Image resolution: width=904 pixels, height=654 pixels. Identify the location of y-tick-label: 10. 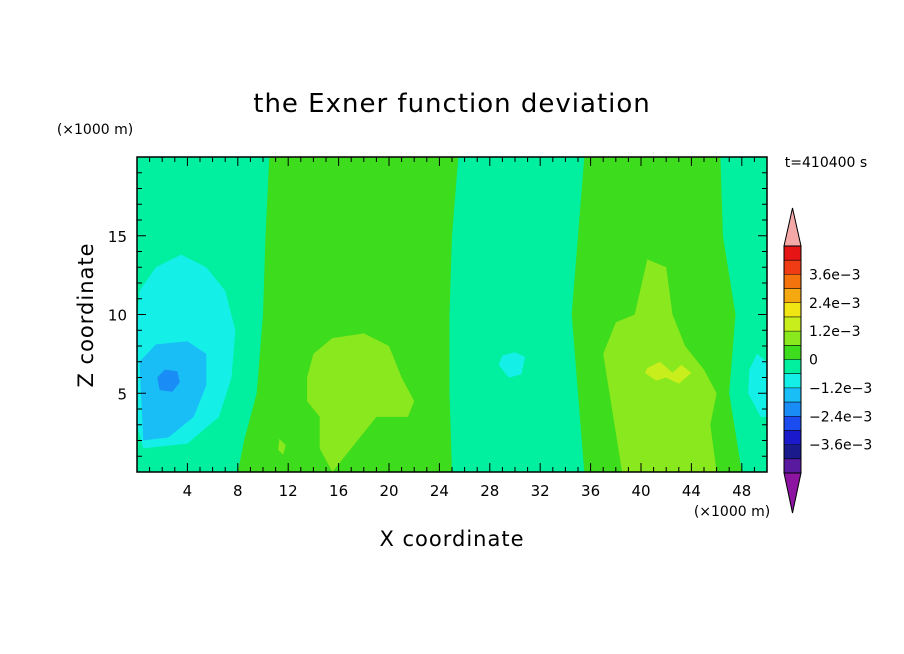
(117, 316).